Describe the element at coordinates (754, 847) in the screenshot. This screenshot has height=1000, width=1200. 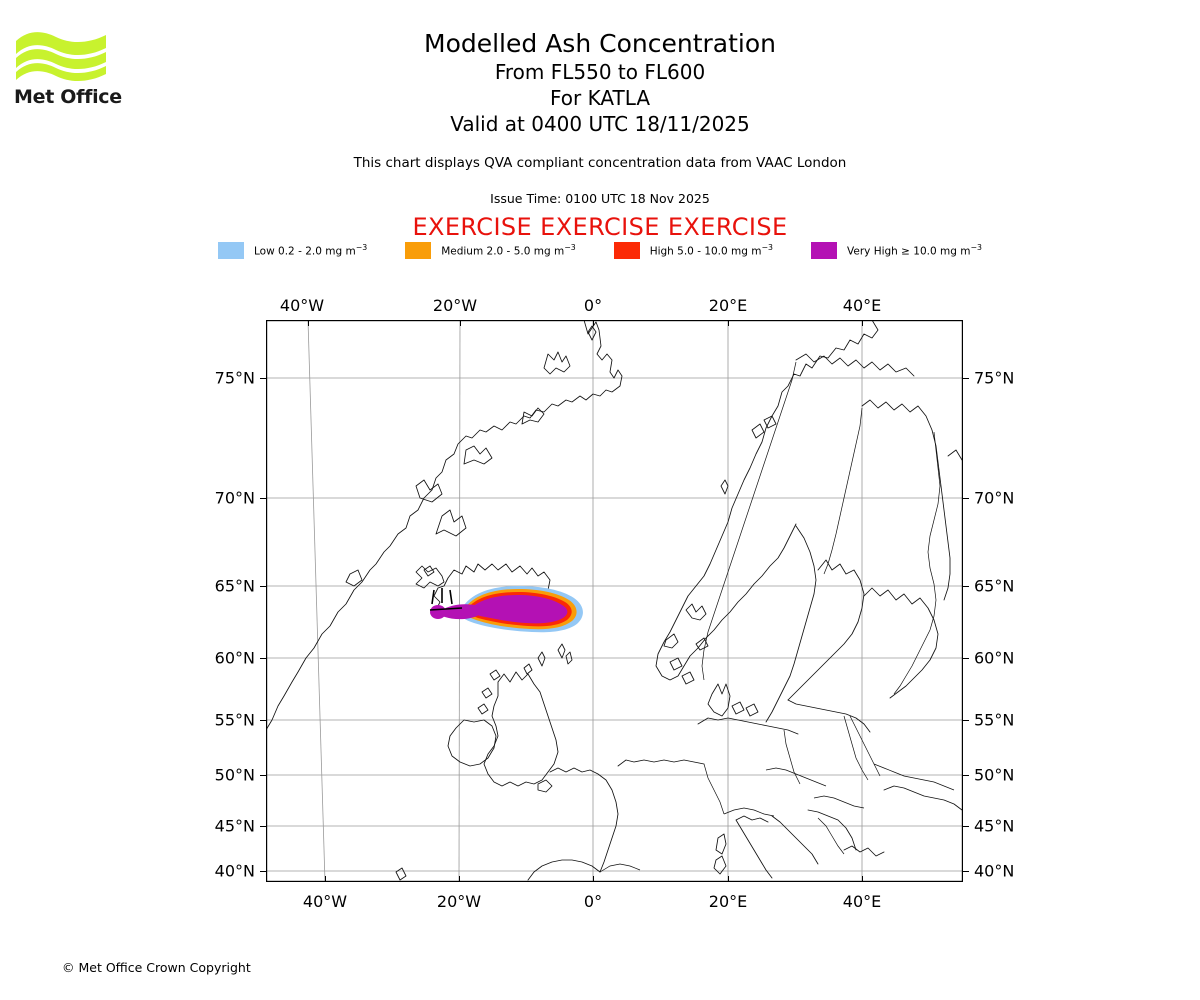
I see `coastline-italy` at that location.